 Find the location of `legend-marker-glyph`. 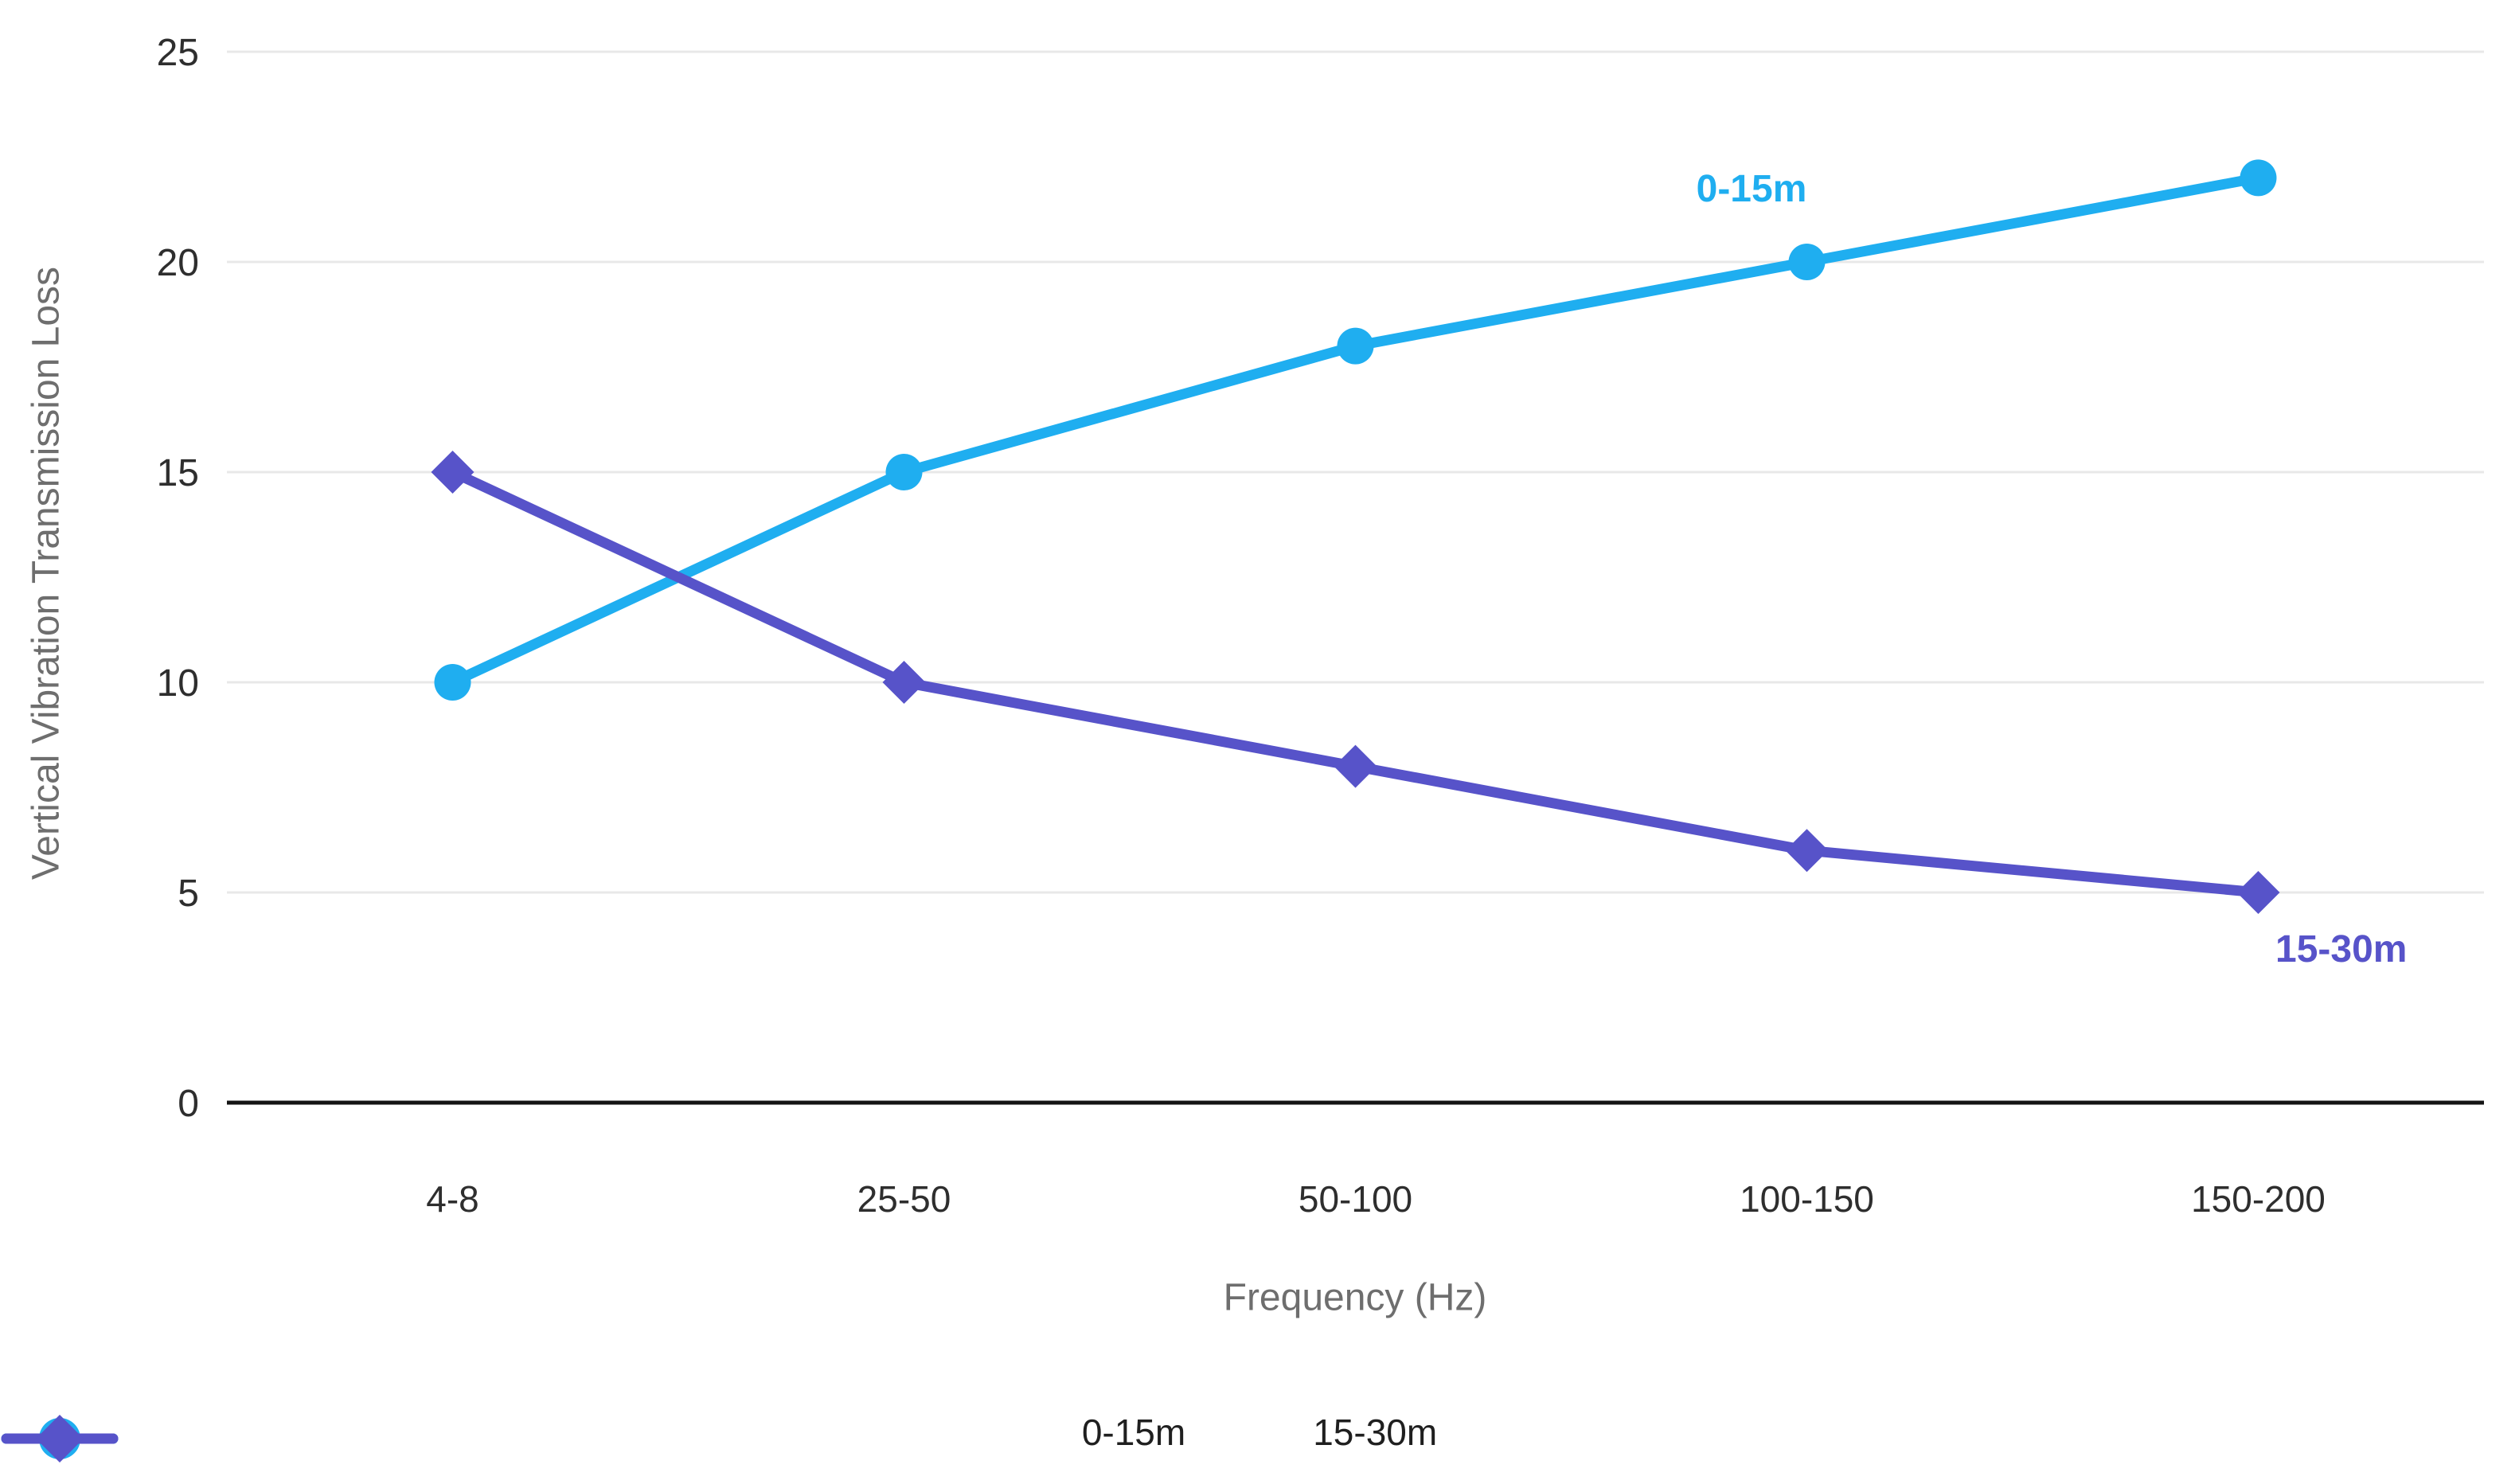

legend-marker-glyph is located at coordinates (60, 1439).